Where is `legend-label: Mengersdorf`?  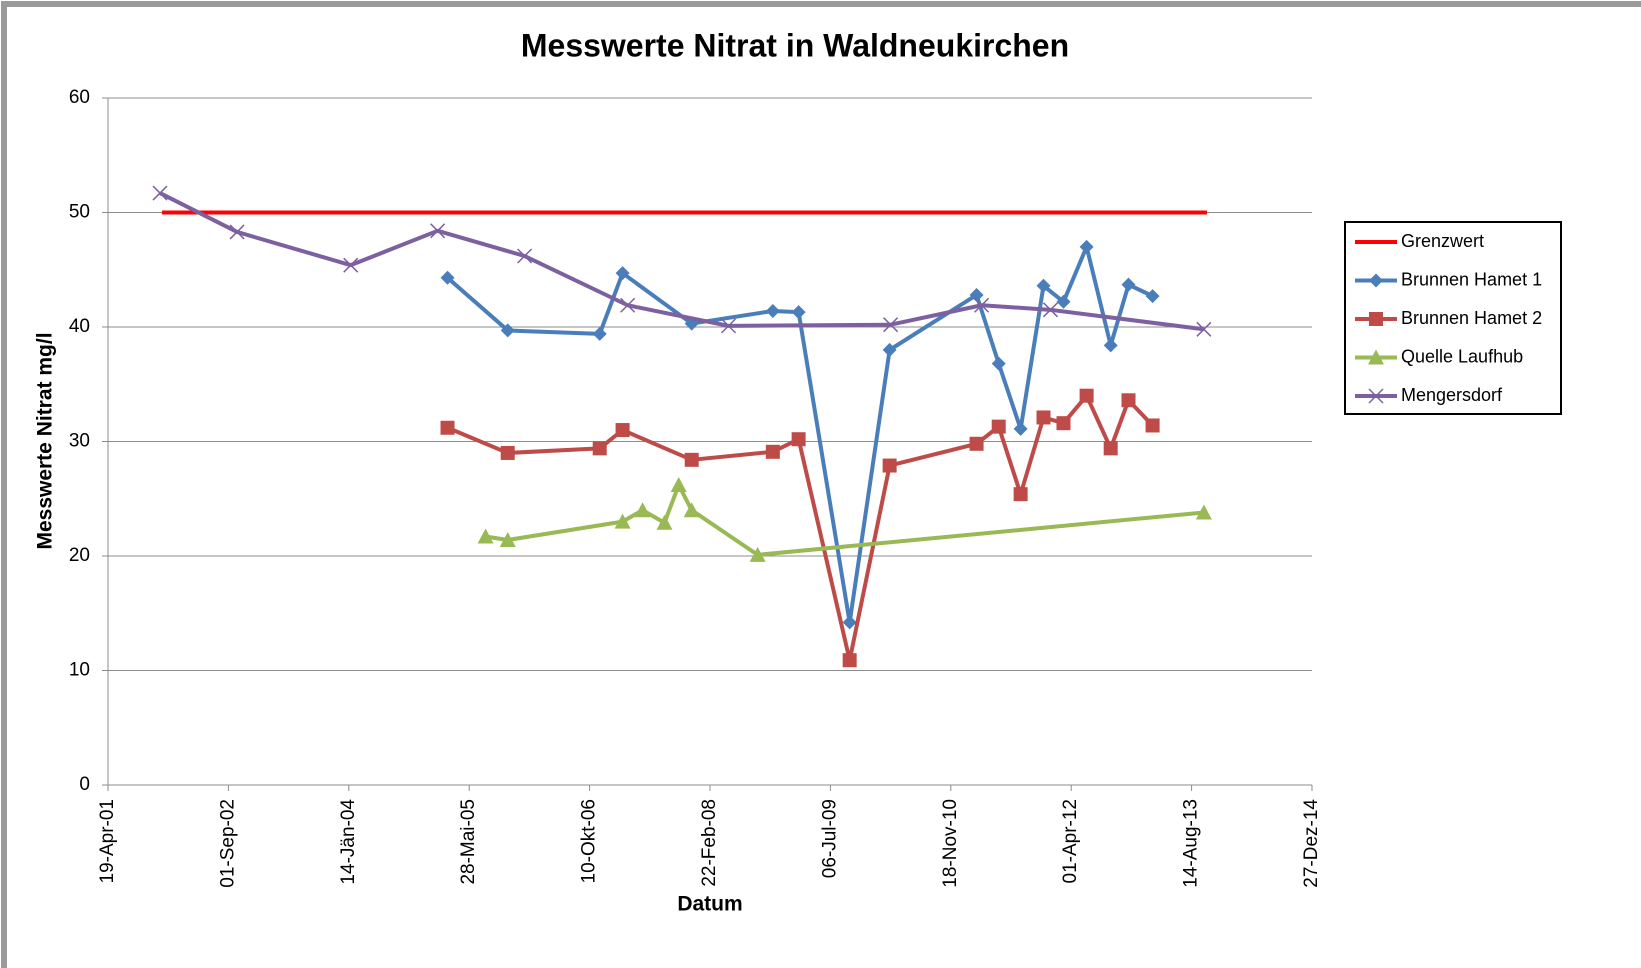
legend-label: Mengersdorf is located at coordinates (1452, 395).